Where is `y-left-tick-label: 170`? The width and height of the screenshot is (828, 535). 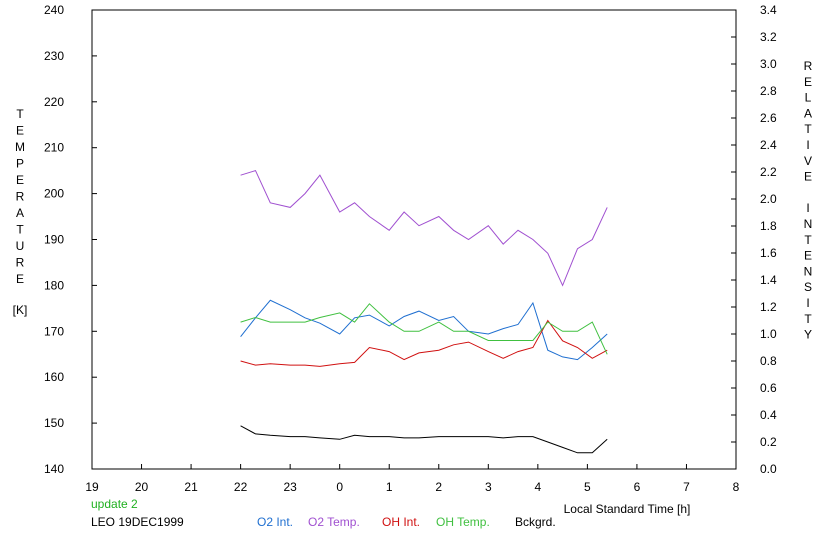
y-left-tick-label: 170 is located at coordinates (54, 331).